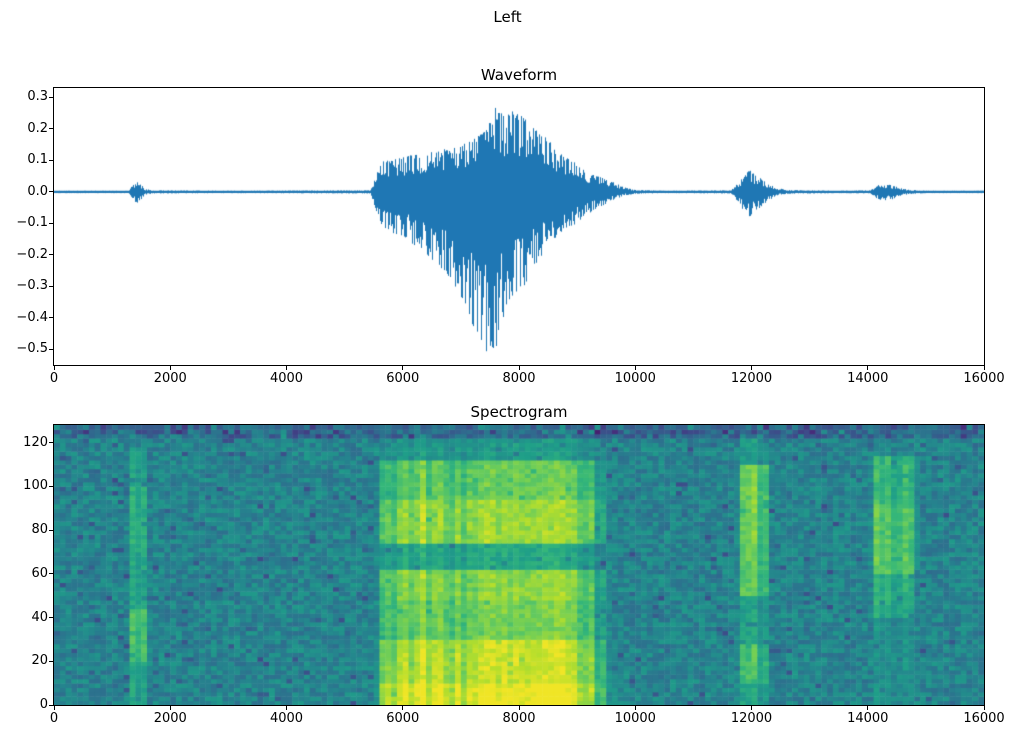 The image size is (1015, 739). I want to click on y-tick-label: 40, so click(39, 617).